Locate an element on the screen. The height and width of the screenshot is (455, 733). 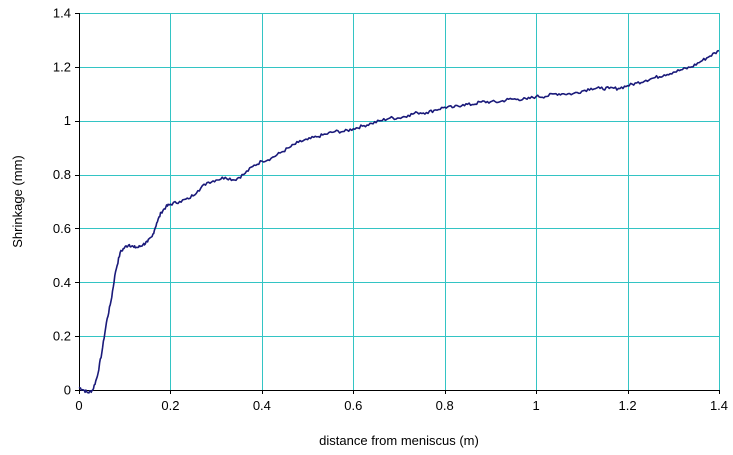
x-tick-label: 0 is located at coordinates (78, 405).